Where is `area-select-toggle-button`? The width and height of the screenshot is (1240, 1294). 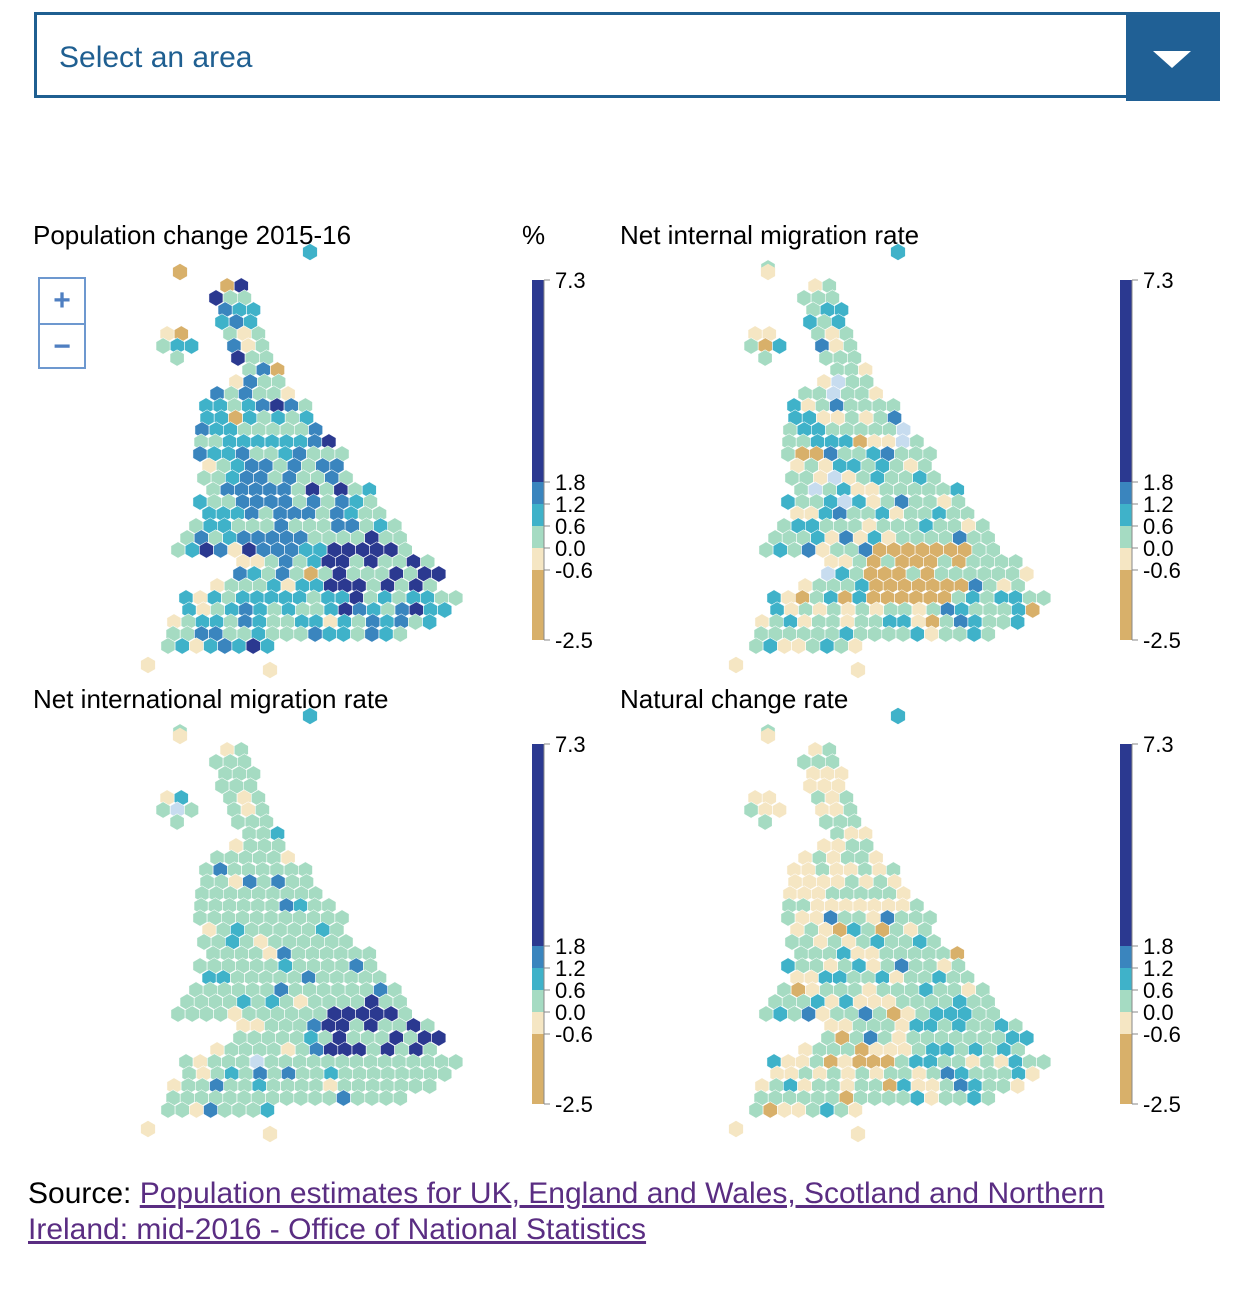
area-select-toggle-button is located at coordinates (1173, 56).